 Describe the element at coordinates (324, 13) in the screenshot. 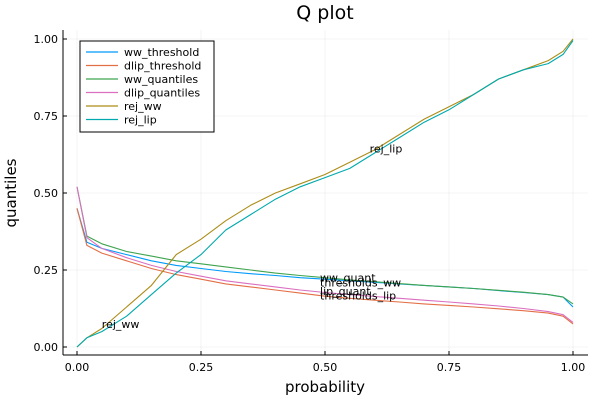

I see `chart-title: Q plot` at that location.